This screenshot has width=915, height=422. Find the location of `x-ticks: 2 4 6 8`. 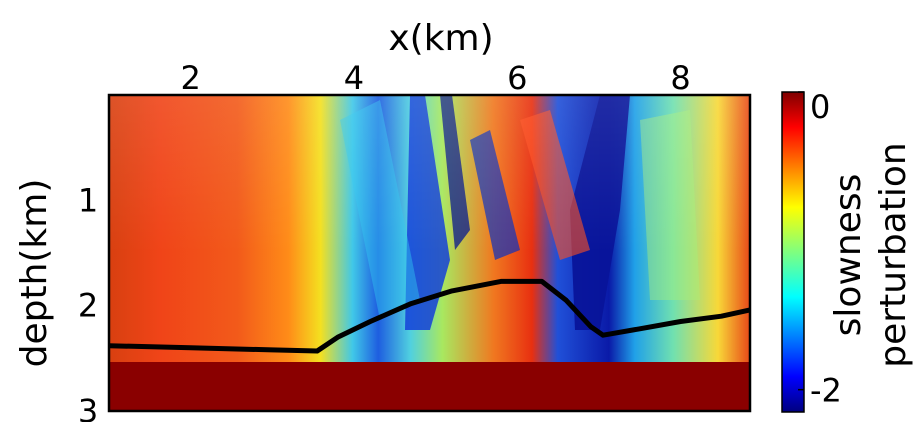

x-ticks: 2 4 6 8 is located at coordinates (435, 78).